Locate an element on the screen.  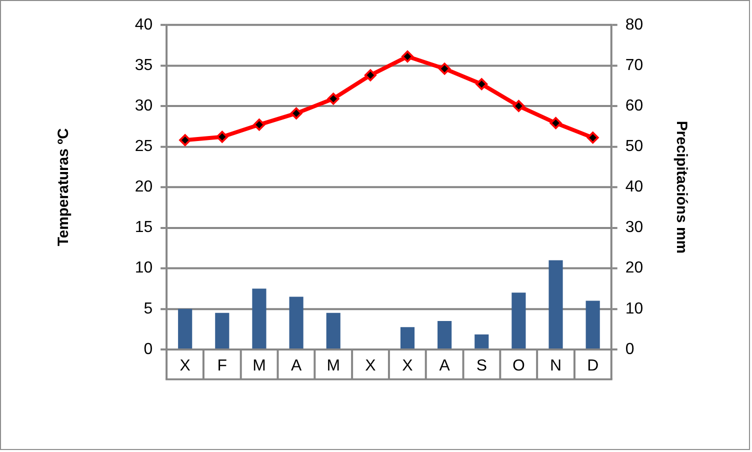
y-tick-label: 30 is located at coordinates (143, 105).